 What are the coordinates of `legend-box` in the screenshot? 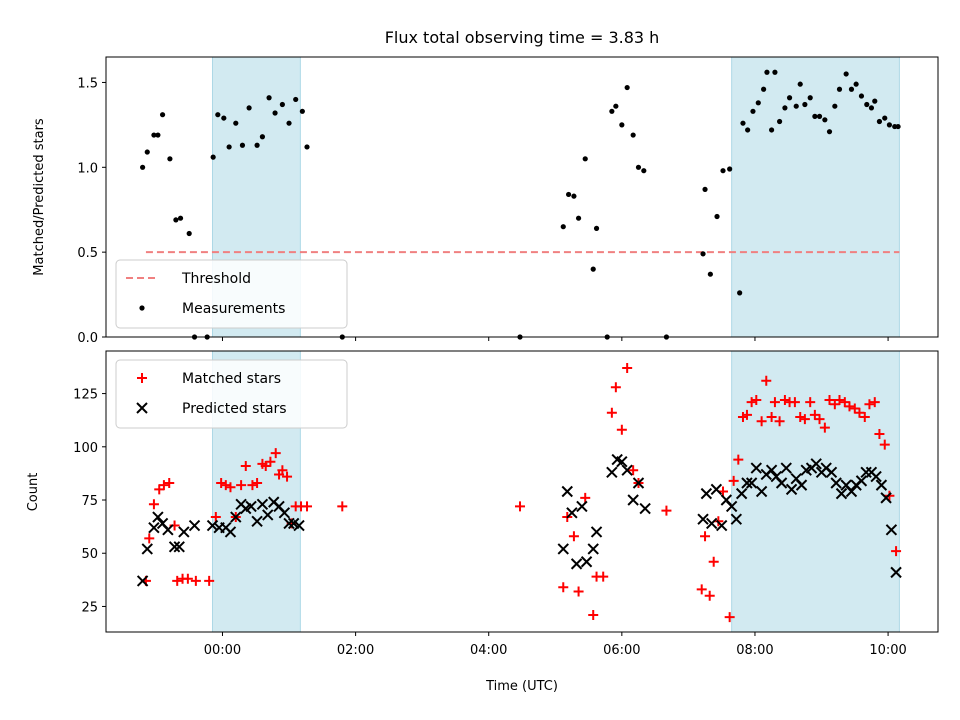 It's located at (231, 394).